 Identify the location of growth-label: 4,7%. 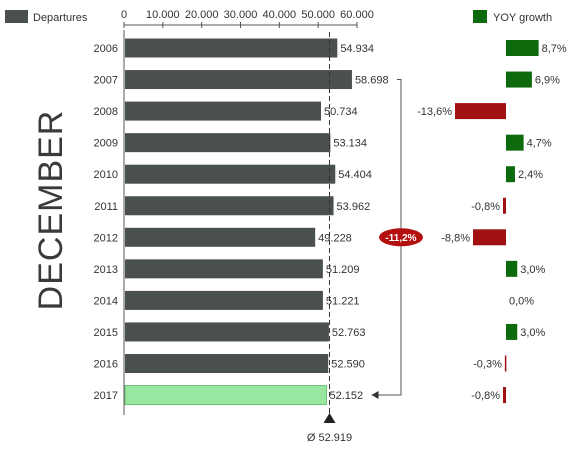
(539, 144).